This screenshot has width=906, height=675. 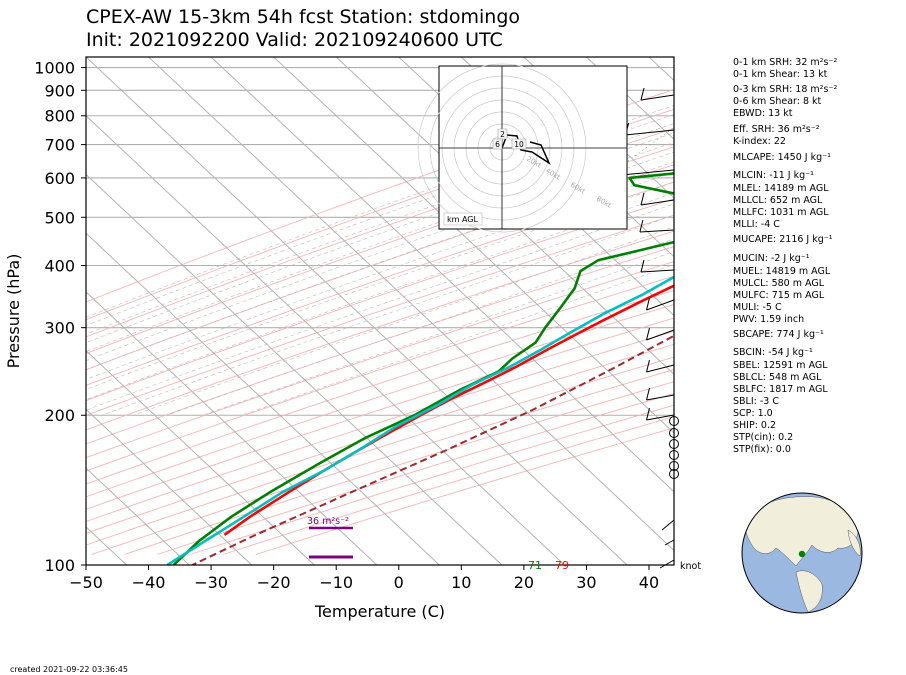 I want to click on moist-adiabat, so click(x=457, y=340).